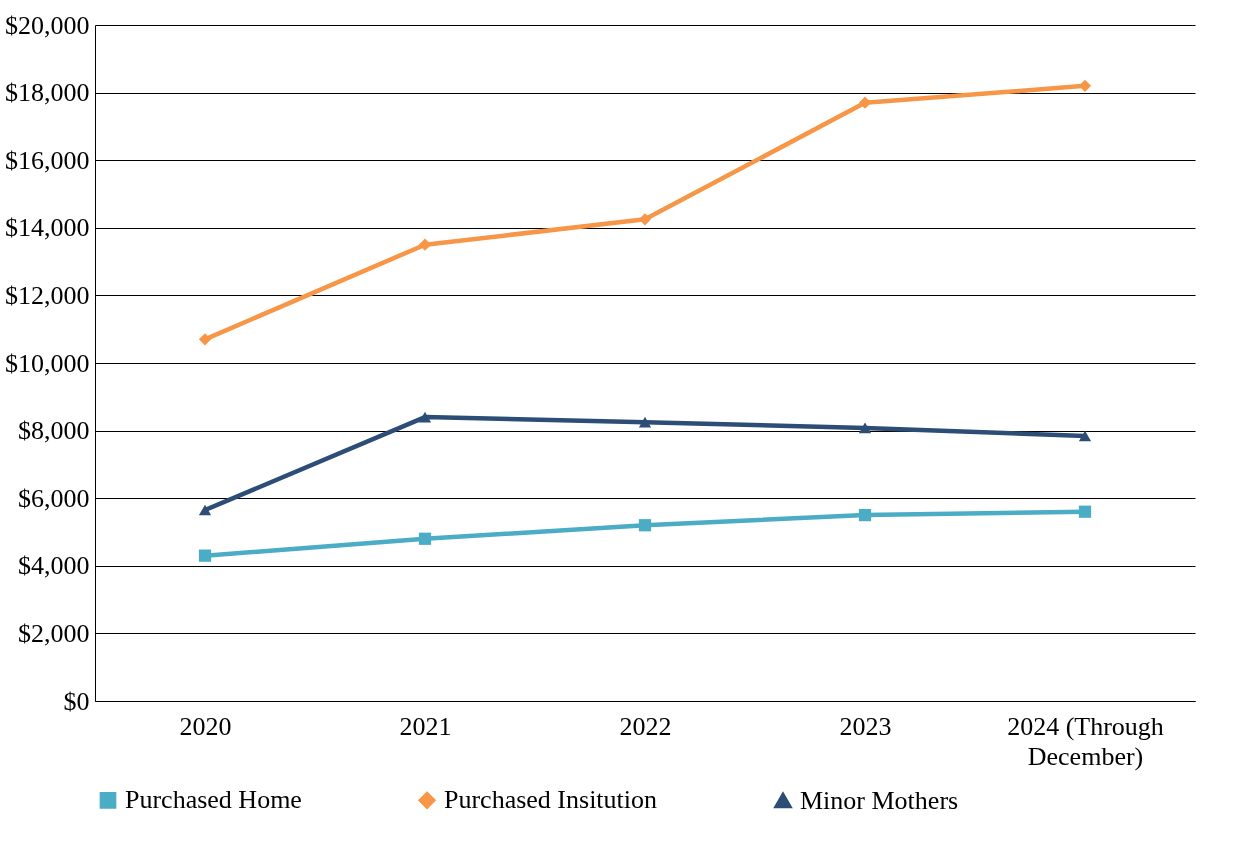 The image size is (1241, 844). I want to click on y-tick-label: $4,000, so click(54, 566).